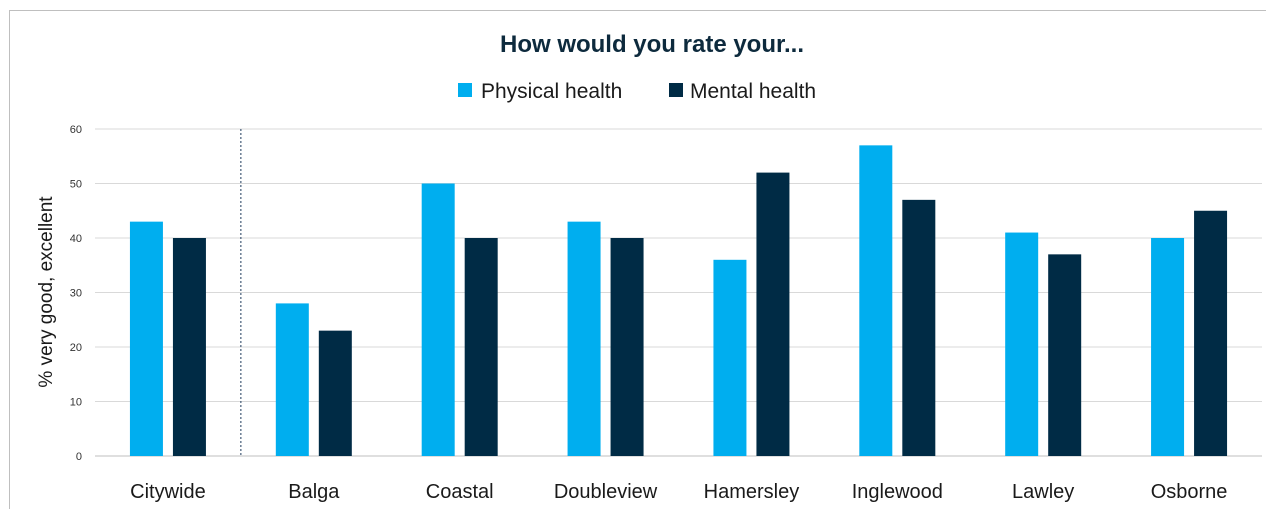 The image size is (1267, 510). I want to click on bar-hamersley-mental-health, so click(773, 314).